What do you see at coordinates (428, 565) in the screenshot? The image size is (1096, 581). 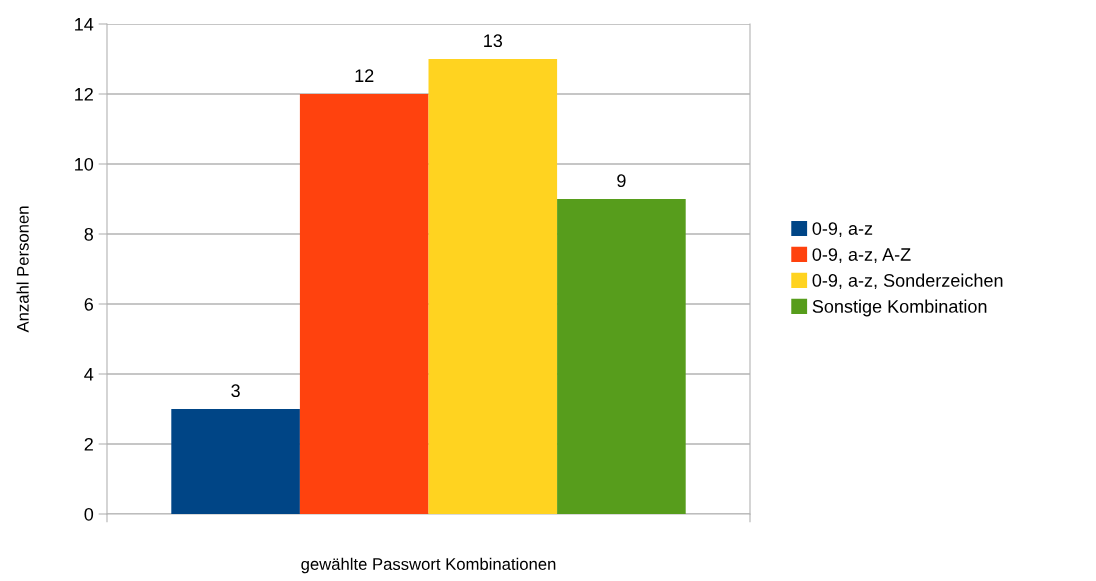 I see `x-axis-title: gewählte Passwort Kombinationen` at bounding box center [428, 565].